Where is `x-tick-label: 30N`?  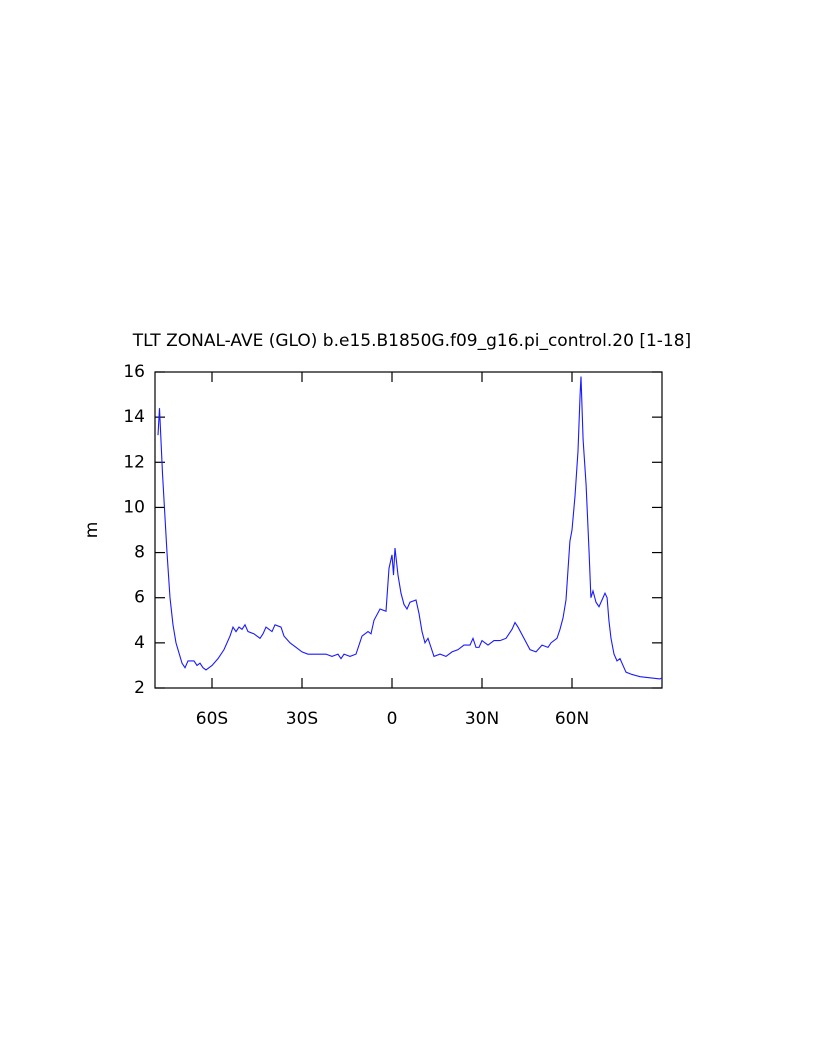 x-tick-label: 30N is located at coordinates (482, 719).